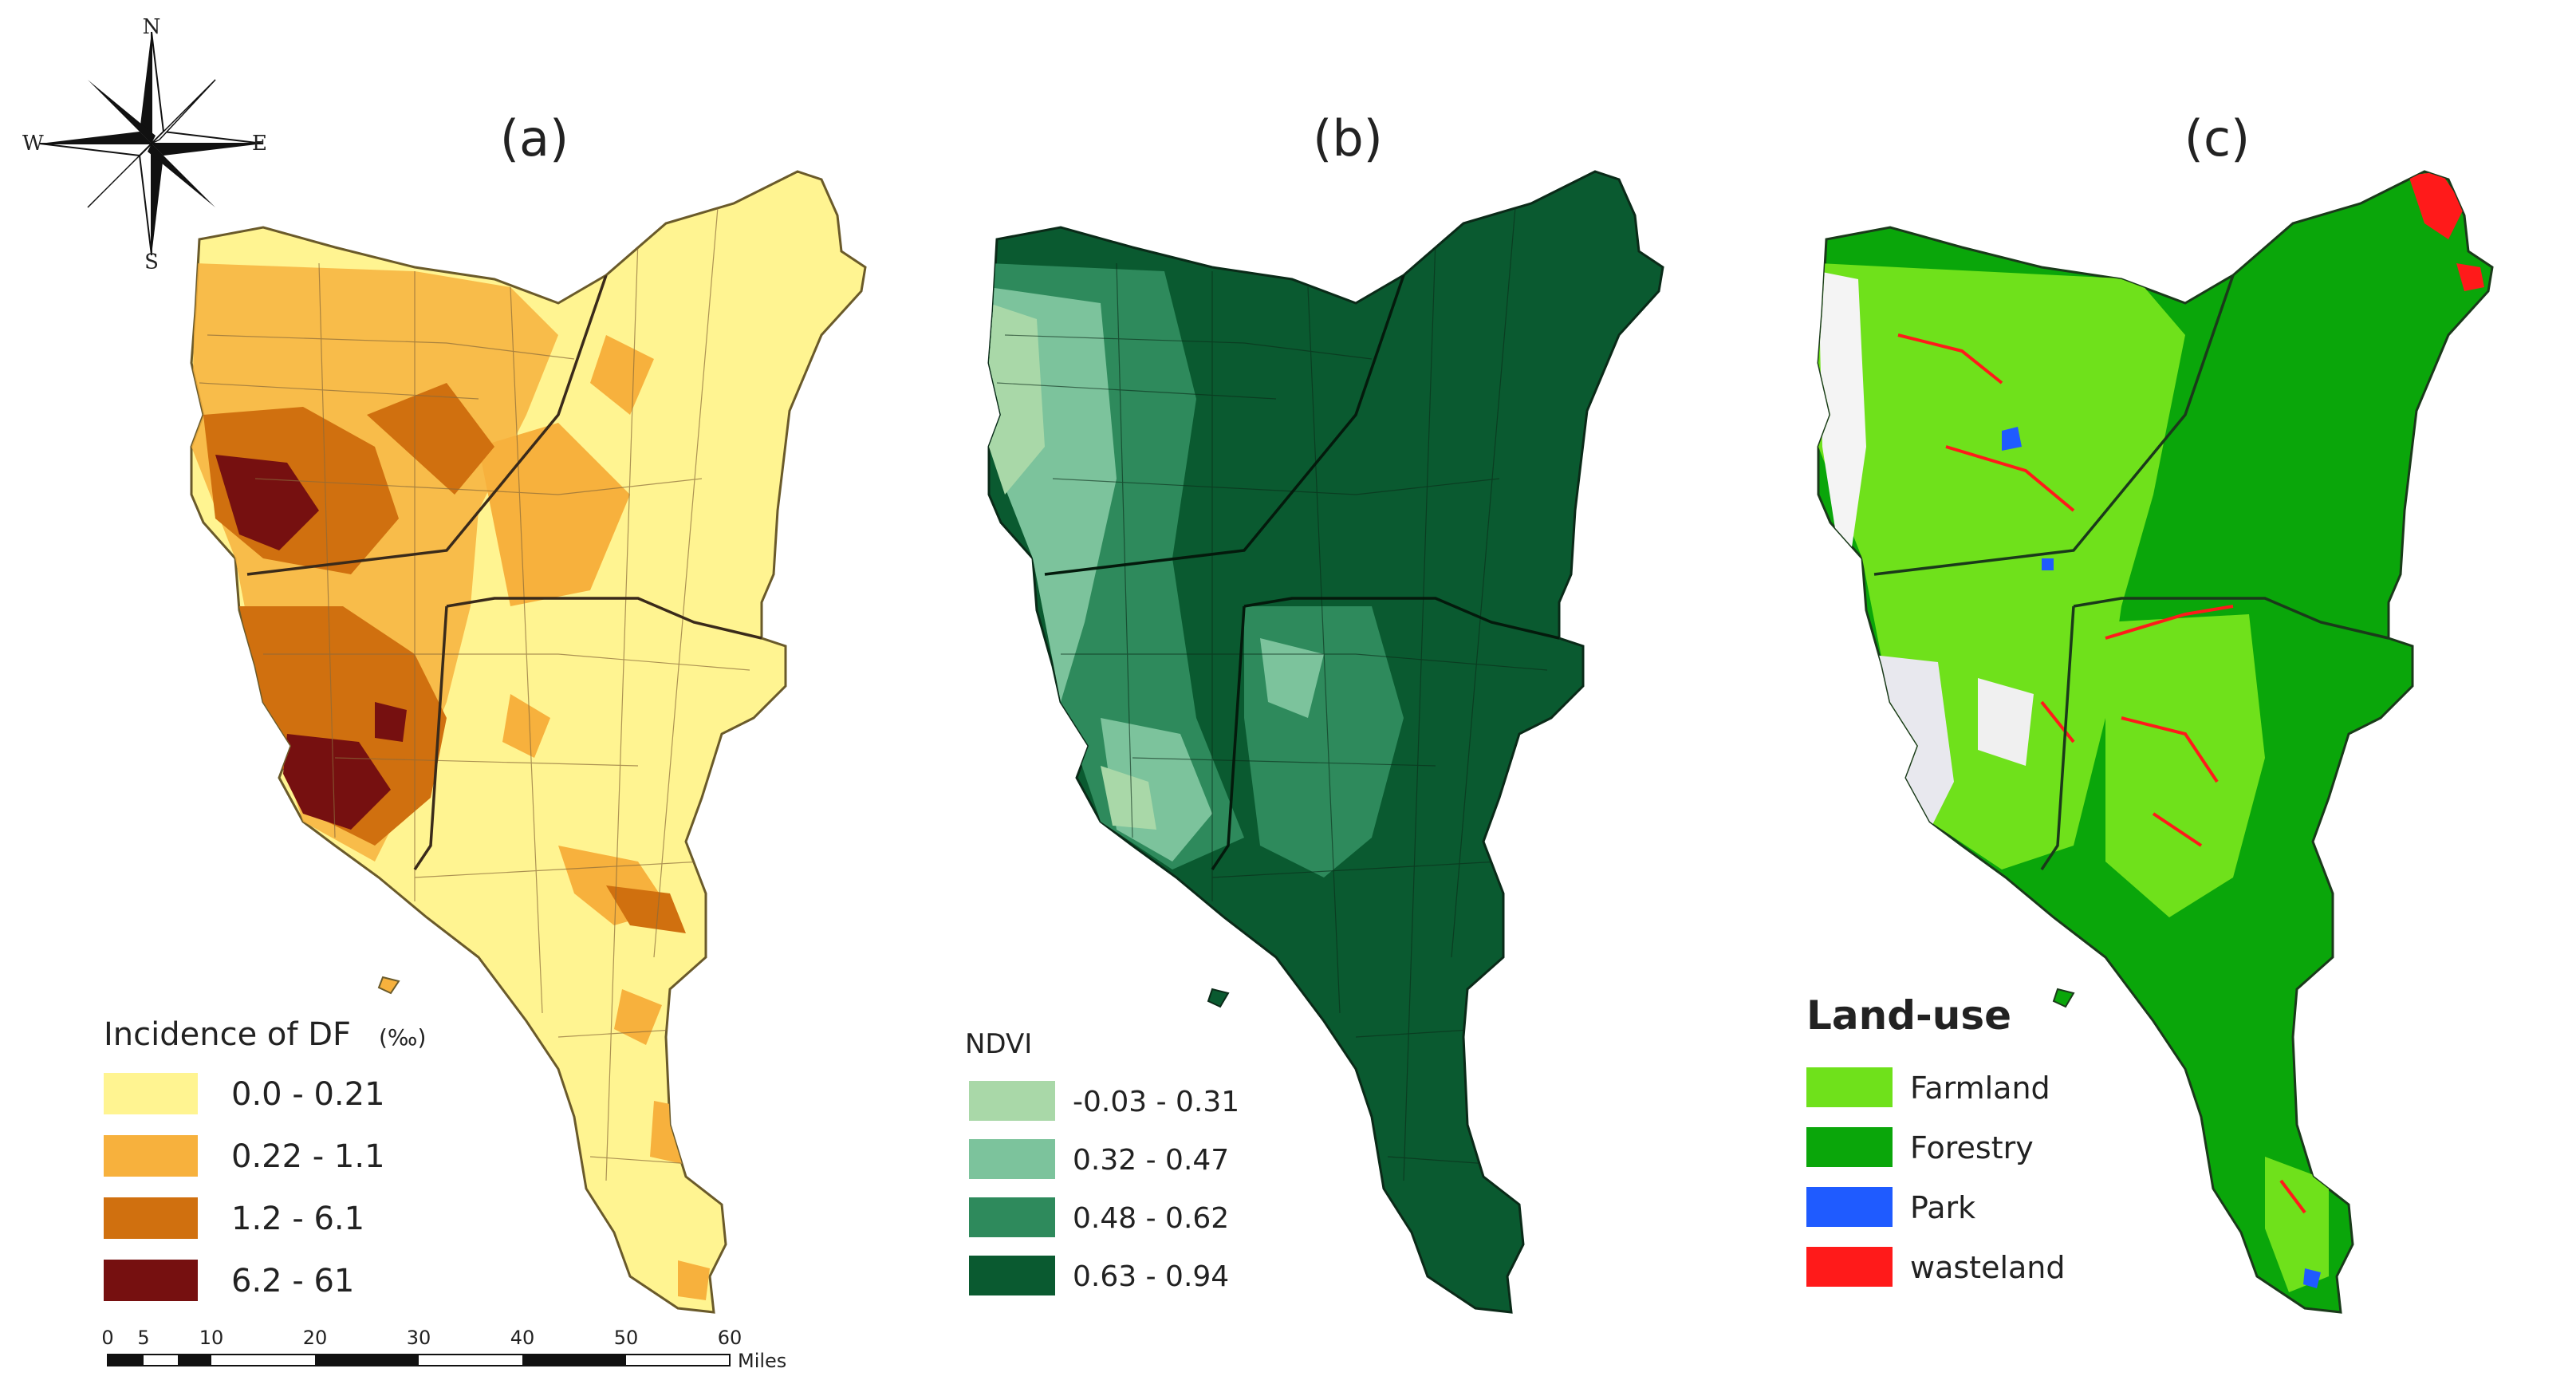 Image resolution: width=2576 pixels, height=1396 pixels. What do you see at coordinates (1972, 1147) in the screenshot?
I see `legend-label: Forestry` at bounding box center [1972, 1147].